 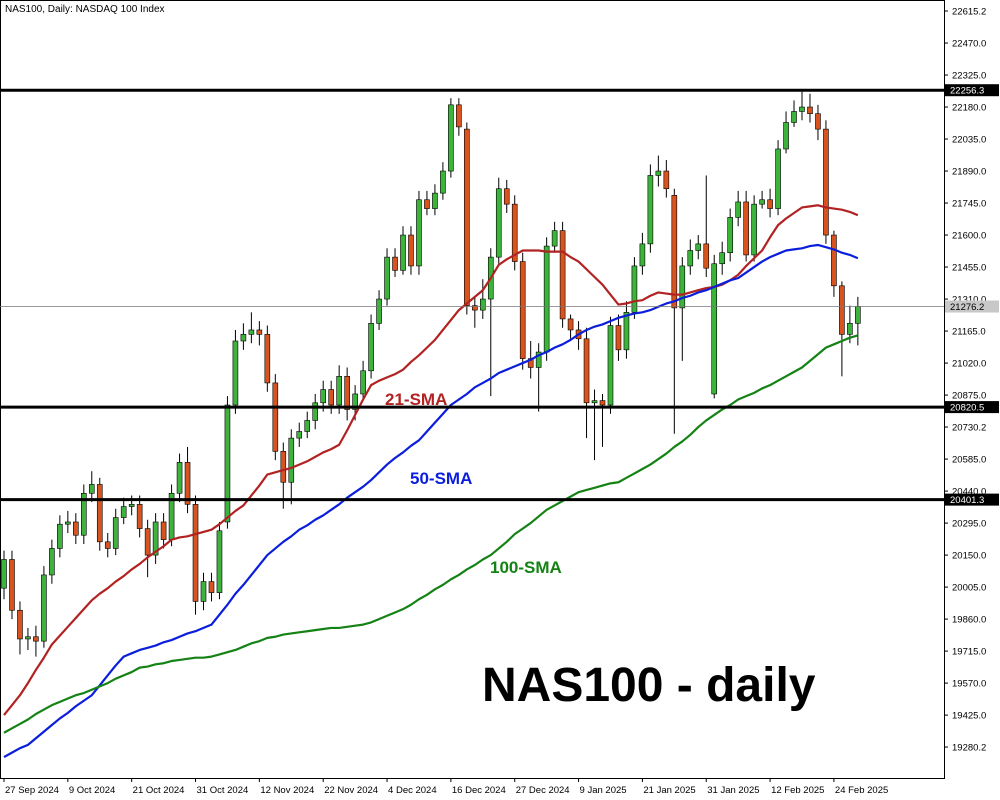 I want to click on x-tick-label: 27 Sep 2024, so click(x=32, y=790).